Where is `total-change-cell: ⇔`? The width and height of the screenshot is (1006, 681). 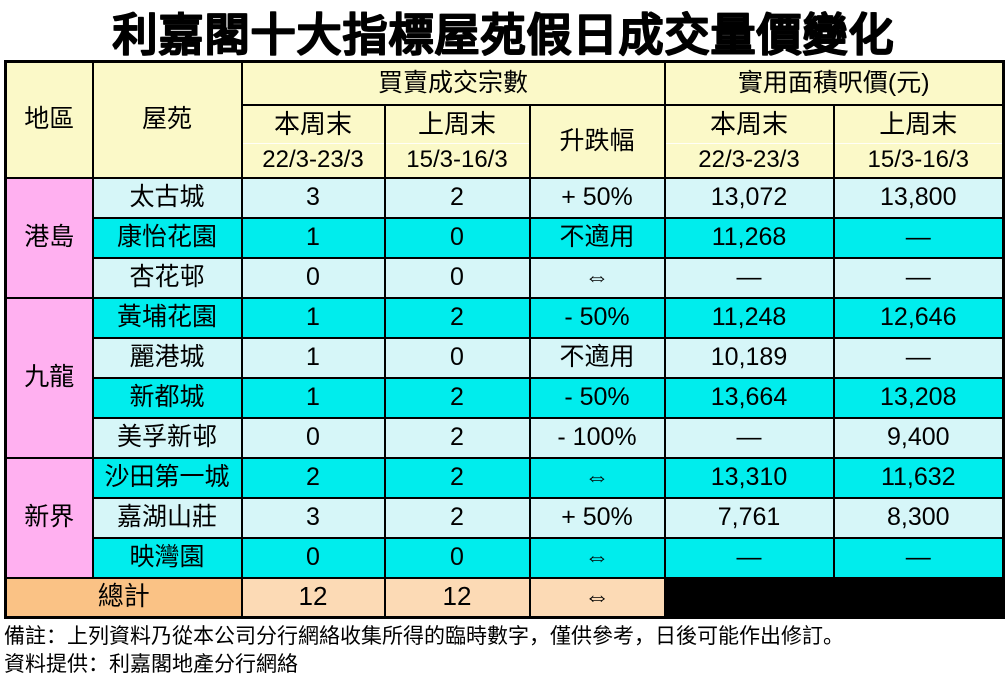
total-change-cell: ⇔ is located at coordinates (597, 597).